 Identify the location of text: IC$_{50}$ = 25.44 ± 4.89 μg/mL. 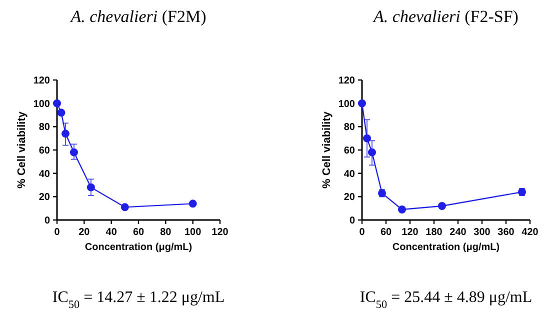
(446, 300).